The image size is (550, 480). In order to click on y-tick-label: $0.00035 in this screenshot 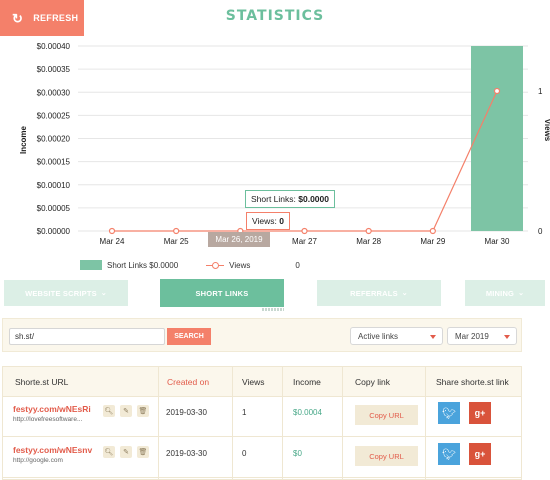, I will do `click(54, 69)`.